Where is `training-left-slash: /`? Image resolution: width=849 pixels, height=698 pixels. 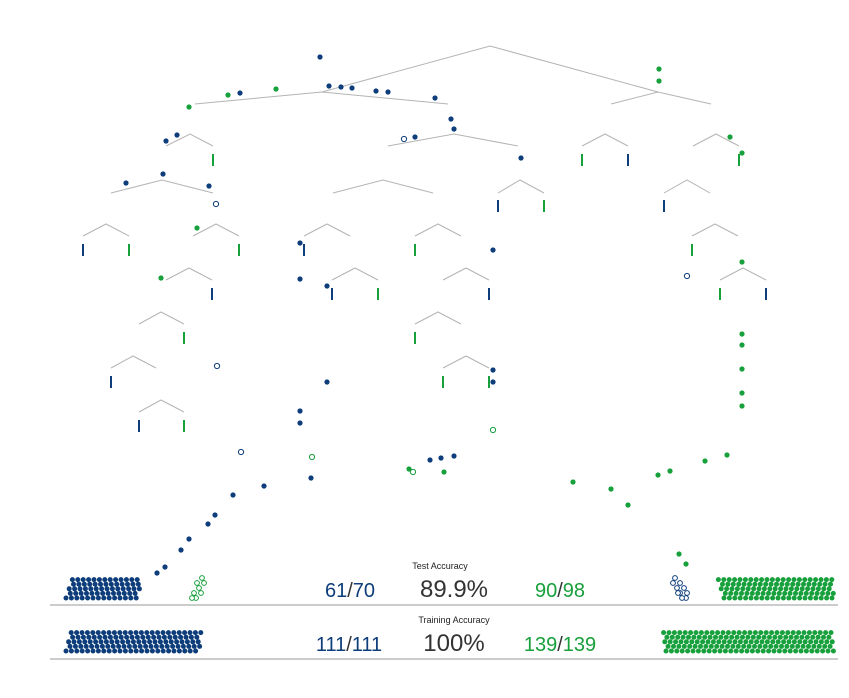 training-left-slash: / is located at coordinates (349, 645).